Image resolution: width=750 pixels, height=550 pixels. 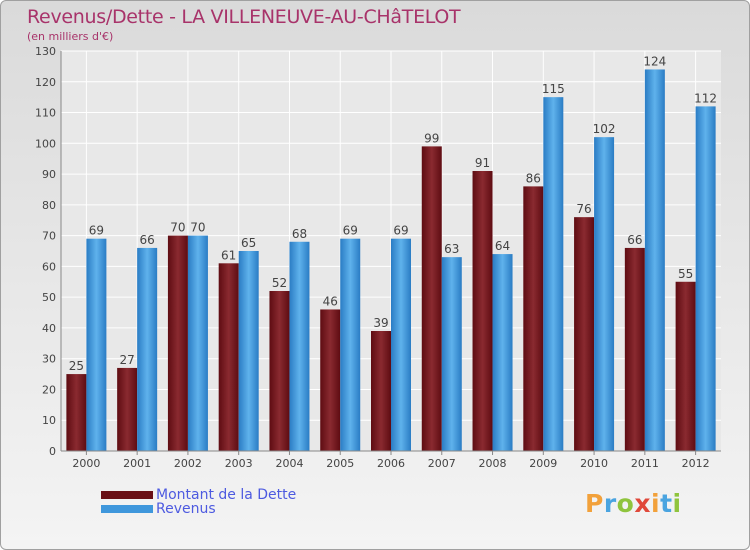 I want to click on data-label-debt: 27, so click(x=127, y=360).